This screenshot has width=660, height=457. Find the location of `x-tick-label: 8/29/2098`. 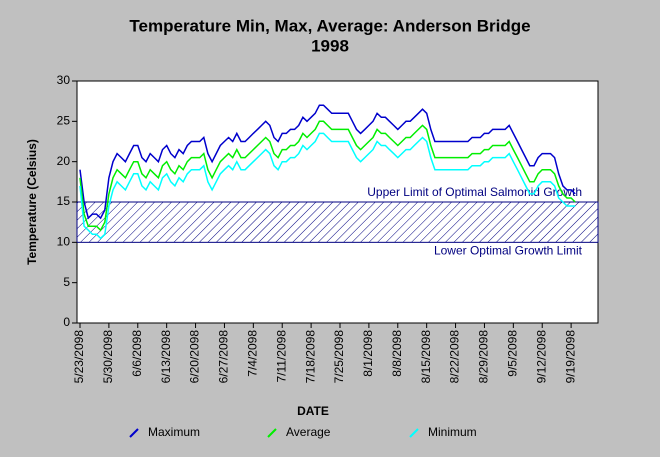

x-tick-label: 8/29/2098 is located at coordinates (484, 357).